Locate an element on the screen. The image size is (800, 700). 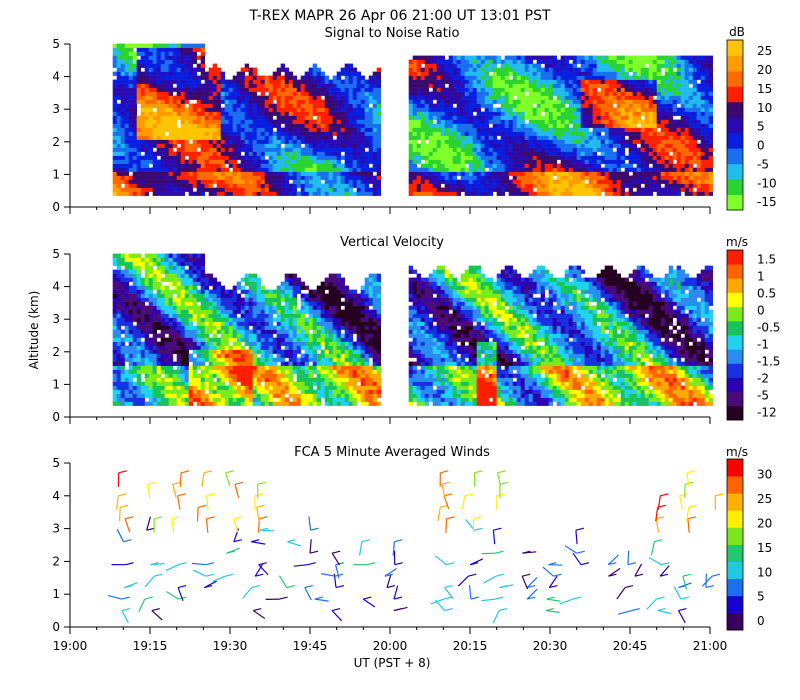
colorbar-label: 20 is located at coordinates (764, 523).